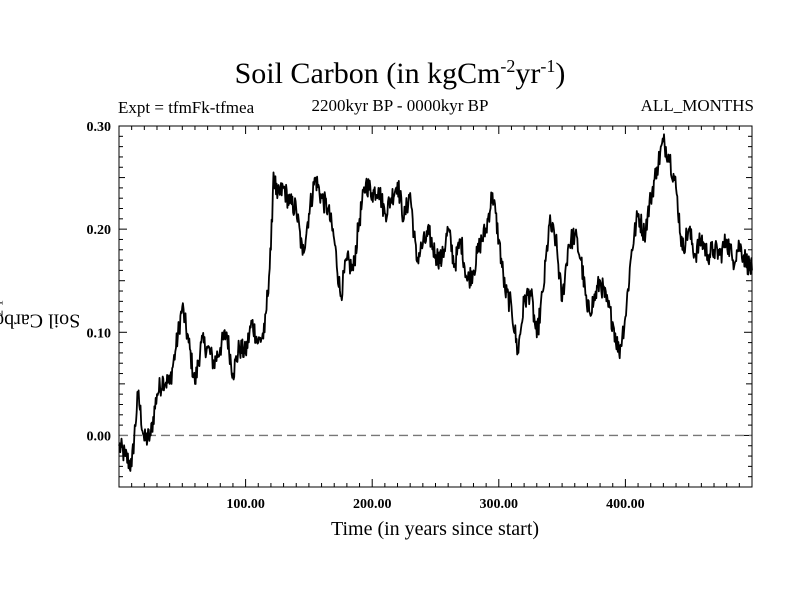 The image size is (800, 600). What do you see at coordinates (548, 66) in the screenshot?
I see `title-exponent-2: -1` at bounding box center [548, 66].